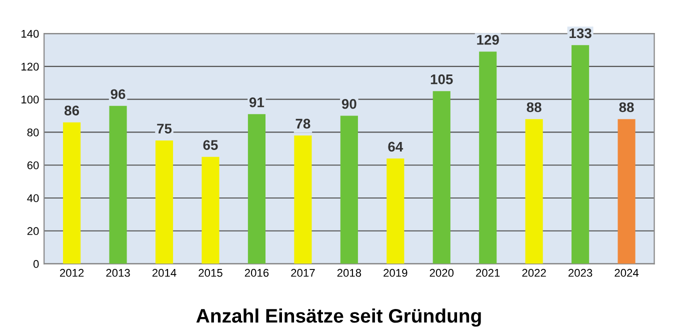  What do you see at coordinates (441, 79) in the screenshot?
I see `data-label: 105` at bounding box center [441, 79].